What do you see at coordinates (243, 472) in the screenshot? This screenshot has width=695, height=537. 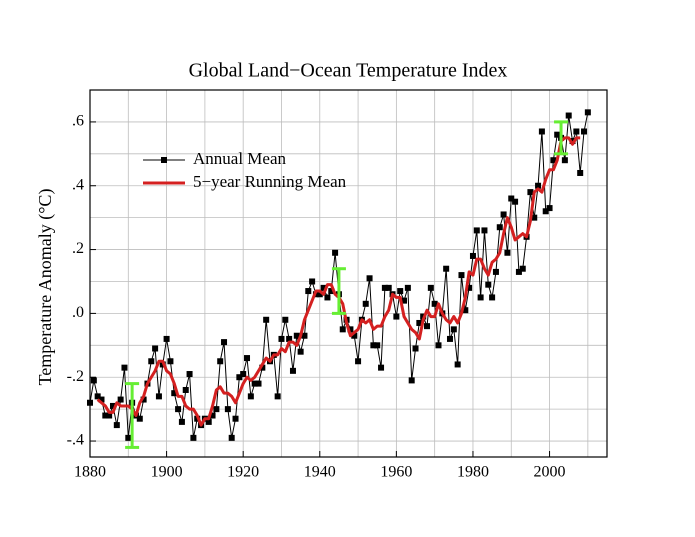 I see `x-tick-label: 1920` at bounding box center [243, 472].